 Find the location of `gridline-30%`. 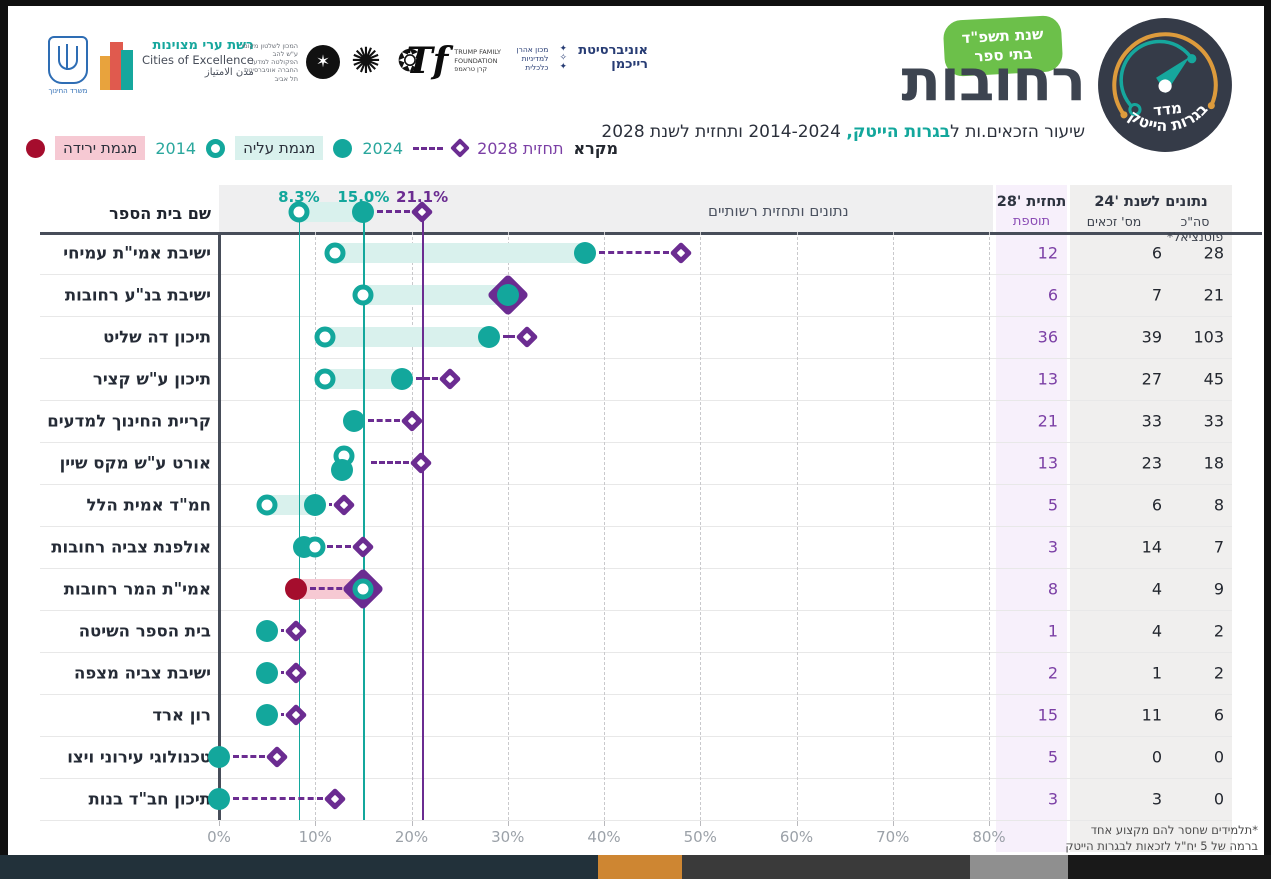

gridline-30% is located at coordinates (508, 526).